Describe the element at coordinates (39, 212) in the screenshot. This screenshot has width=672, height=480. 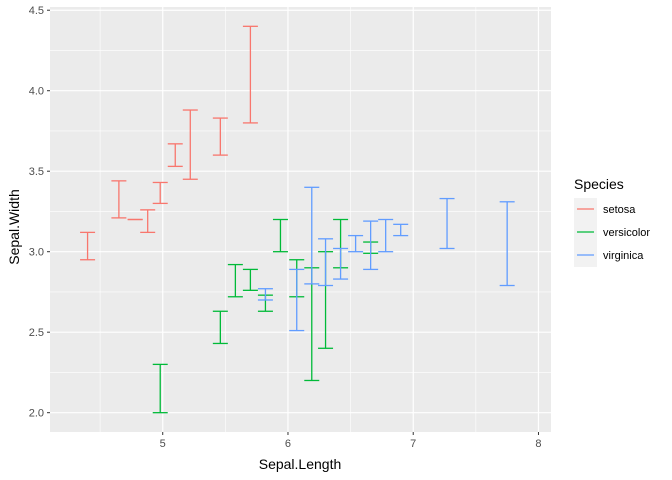
I see `y-axis-ticks: 2.0 2.5 3.0 3.5 4.0 4.5` at that location.